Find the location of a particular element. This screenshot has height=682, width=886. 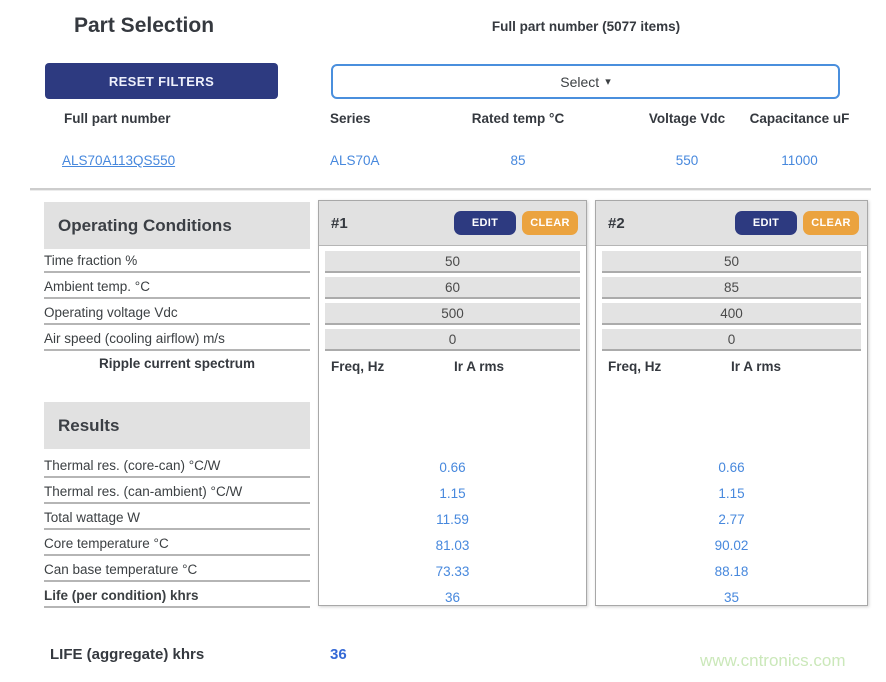

label-time-fraction: Time fraction % is located at coordinates (177, 261).